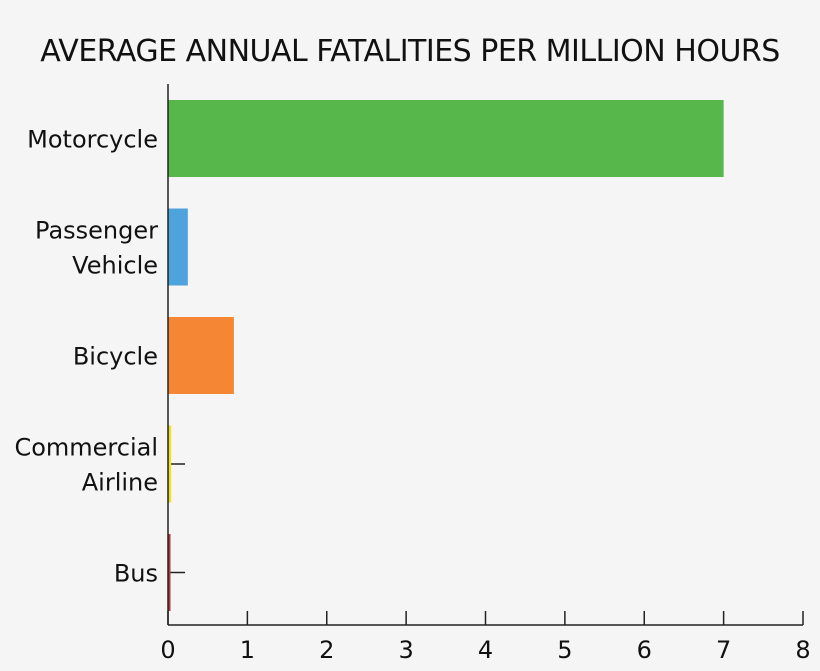  I want to click on bar-passenger-vehicle, so click(178, 247).